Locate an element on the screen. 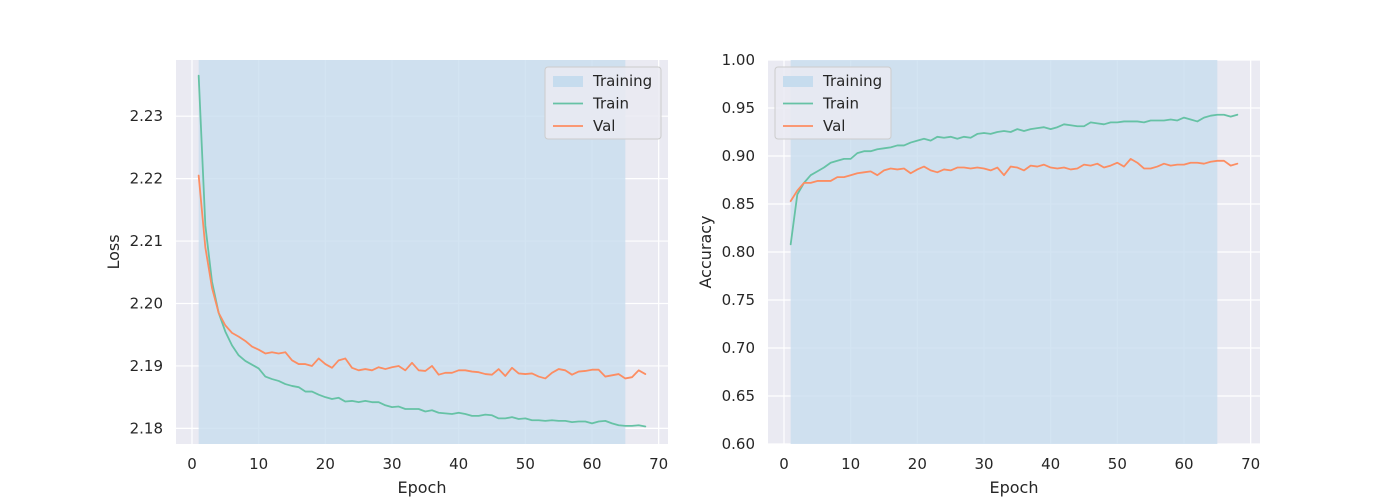 This screenshot has height=504, width=1400. y-tick-label: 0.65 is located at coordinates (738, 396).